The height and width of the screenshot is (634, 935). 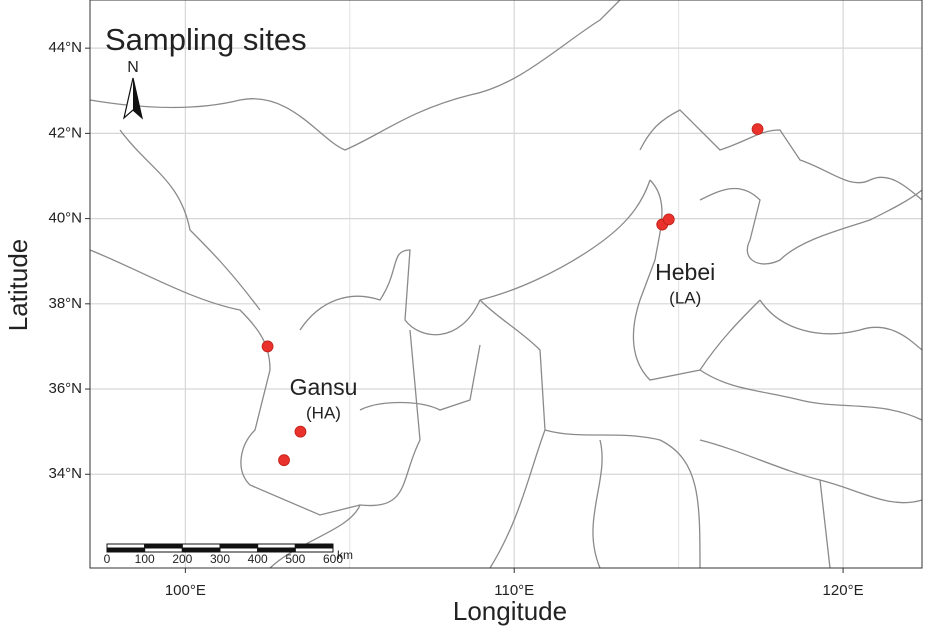 What do you see at coordinates (65, 218) in the screenshot?
I see `y-tick-label: 40°N` at bounding box center [65, 218].